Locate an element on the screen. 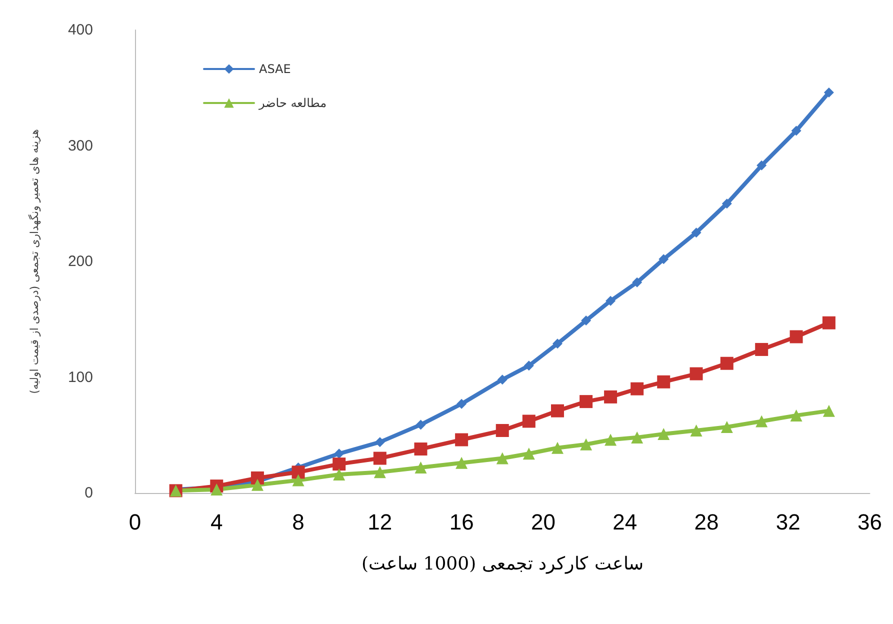 The width and height of the screenshot is (893, 624). y-tick-label: 300 is located at coordinates (80, 145).